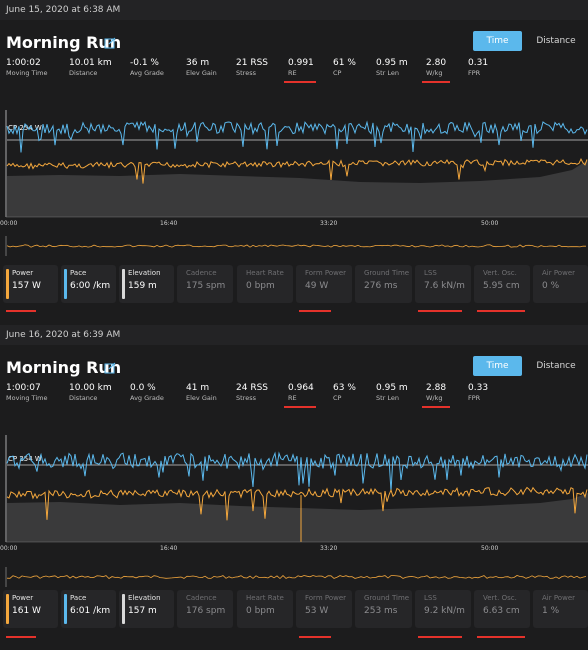 The width and height of the screenshot is (588, 650). I want to click on metric-pace: Pace 6:00 /km, so click(88, 284).